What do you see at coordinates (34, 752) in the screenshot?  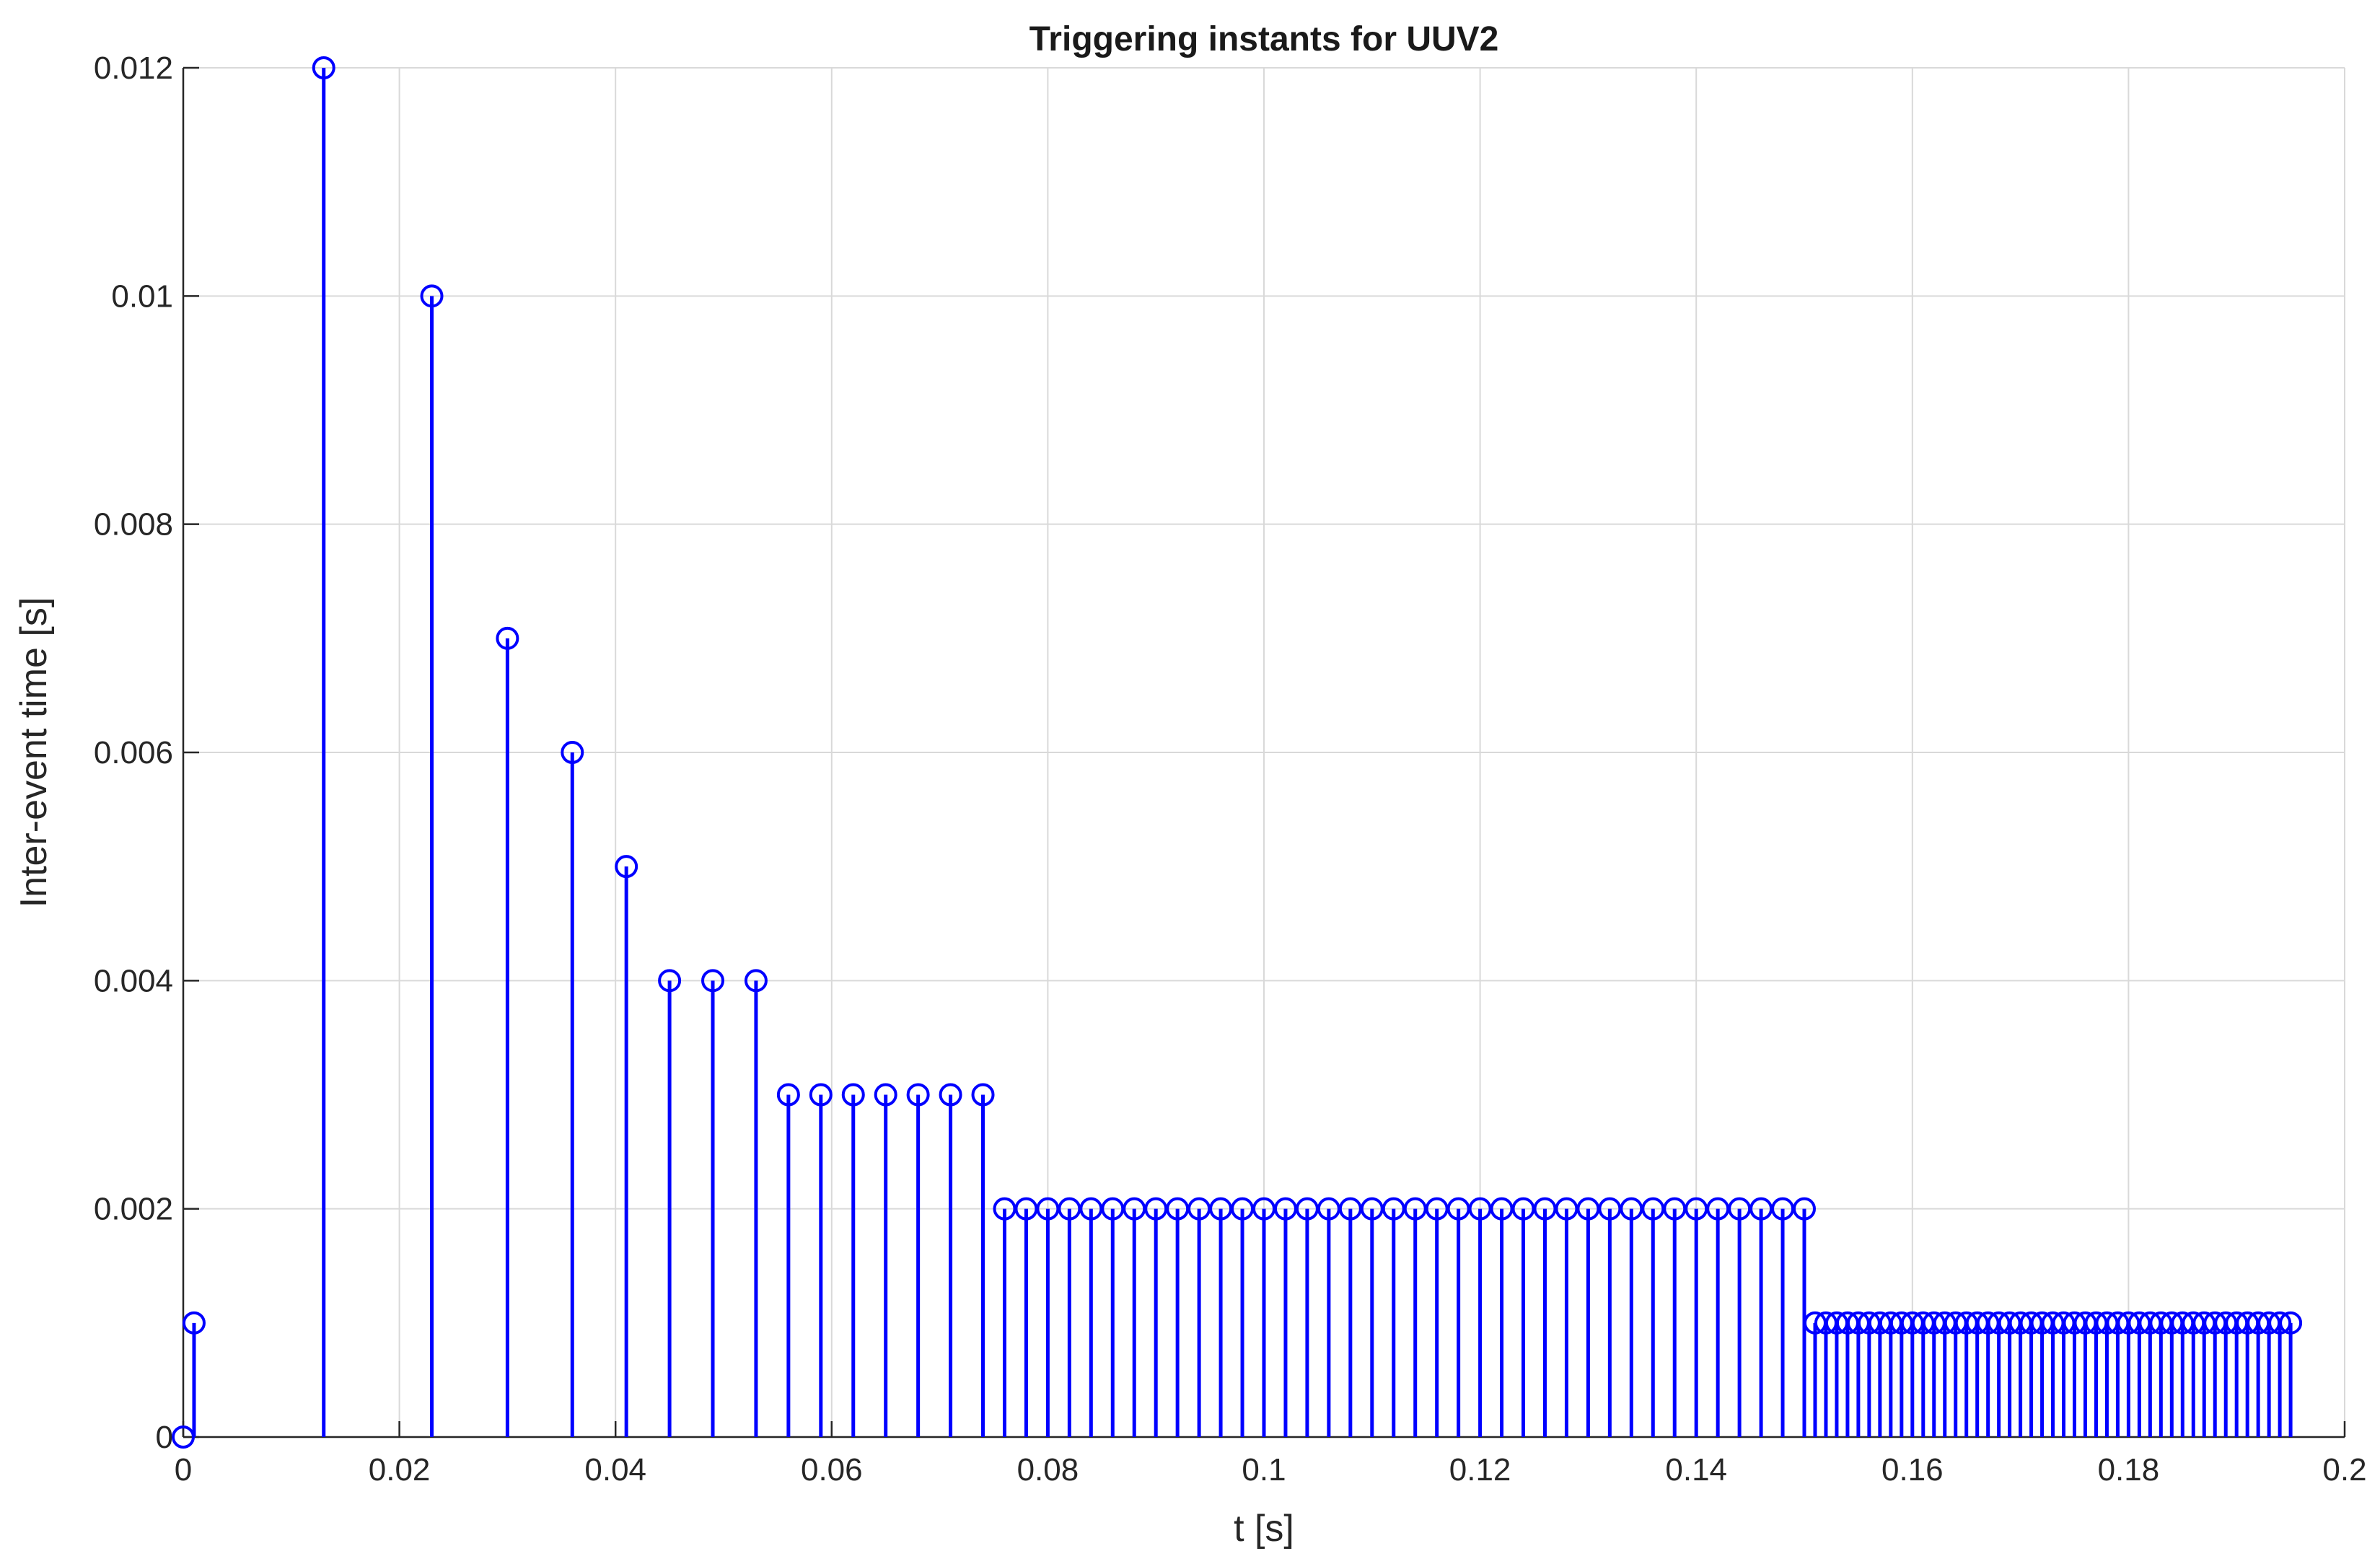 I see `y-axis-label: Inter-event time [s]` at bounding box center [34, 752].